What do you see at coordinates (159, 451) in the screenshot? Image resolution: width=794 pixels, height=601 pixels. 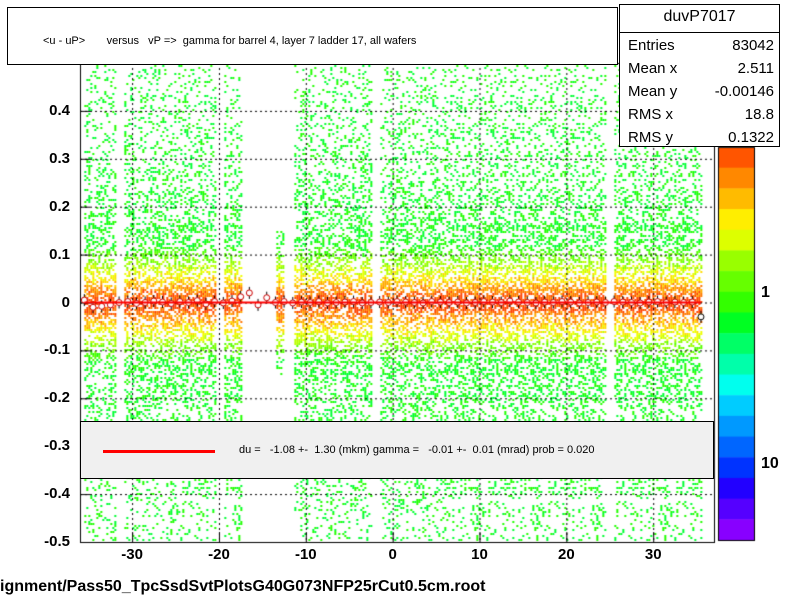 I see `fit-legend-line` at bounding box center [159, 451].